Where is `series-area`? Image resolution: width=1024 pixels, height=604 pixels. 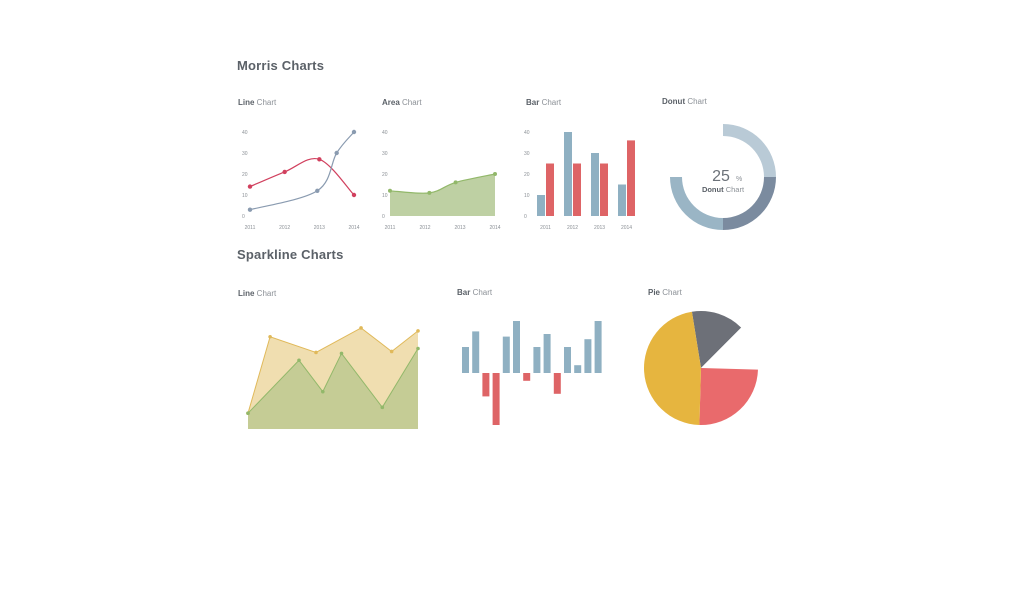
series-area is located at coordinates (333, 388).